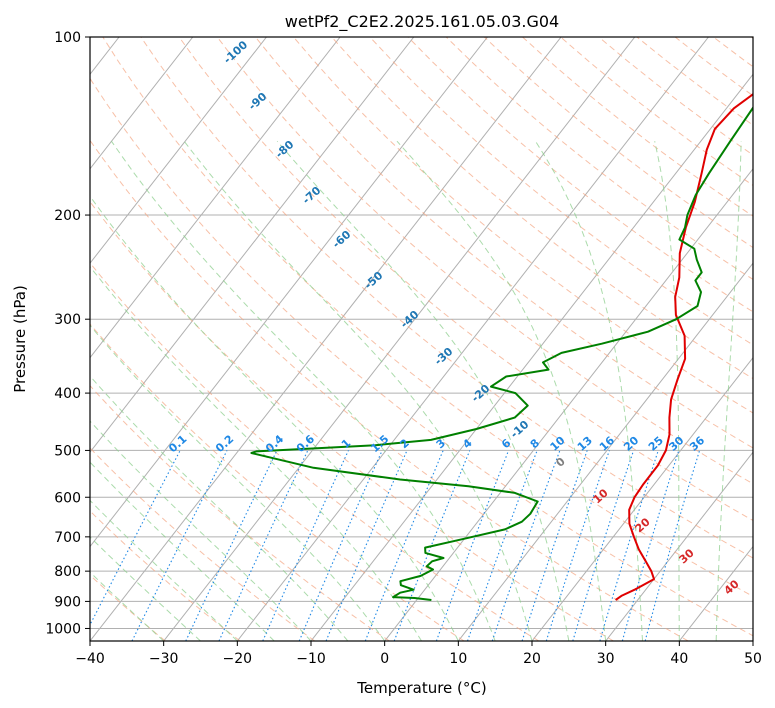 This screenshot has height=708, width=775. Describe the element at coordinates (67, 320) in the screenshot. I see `y-tick-label: 300` at that location.